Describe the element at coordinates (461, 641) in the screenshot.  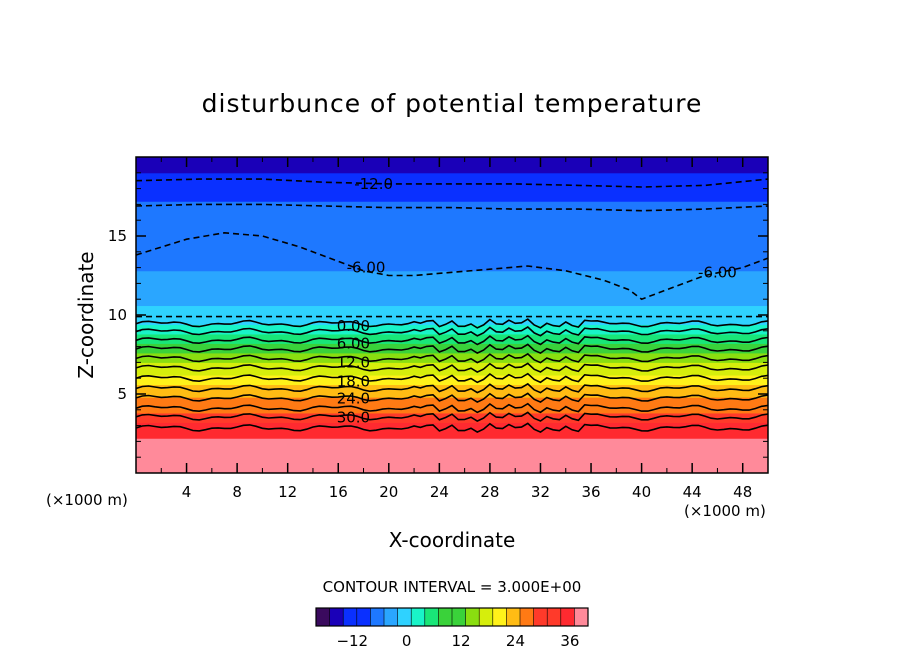
I see `colorbar-tick-label: 12` at that location.